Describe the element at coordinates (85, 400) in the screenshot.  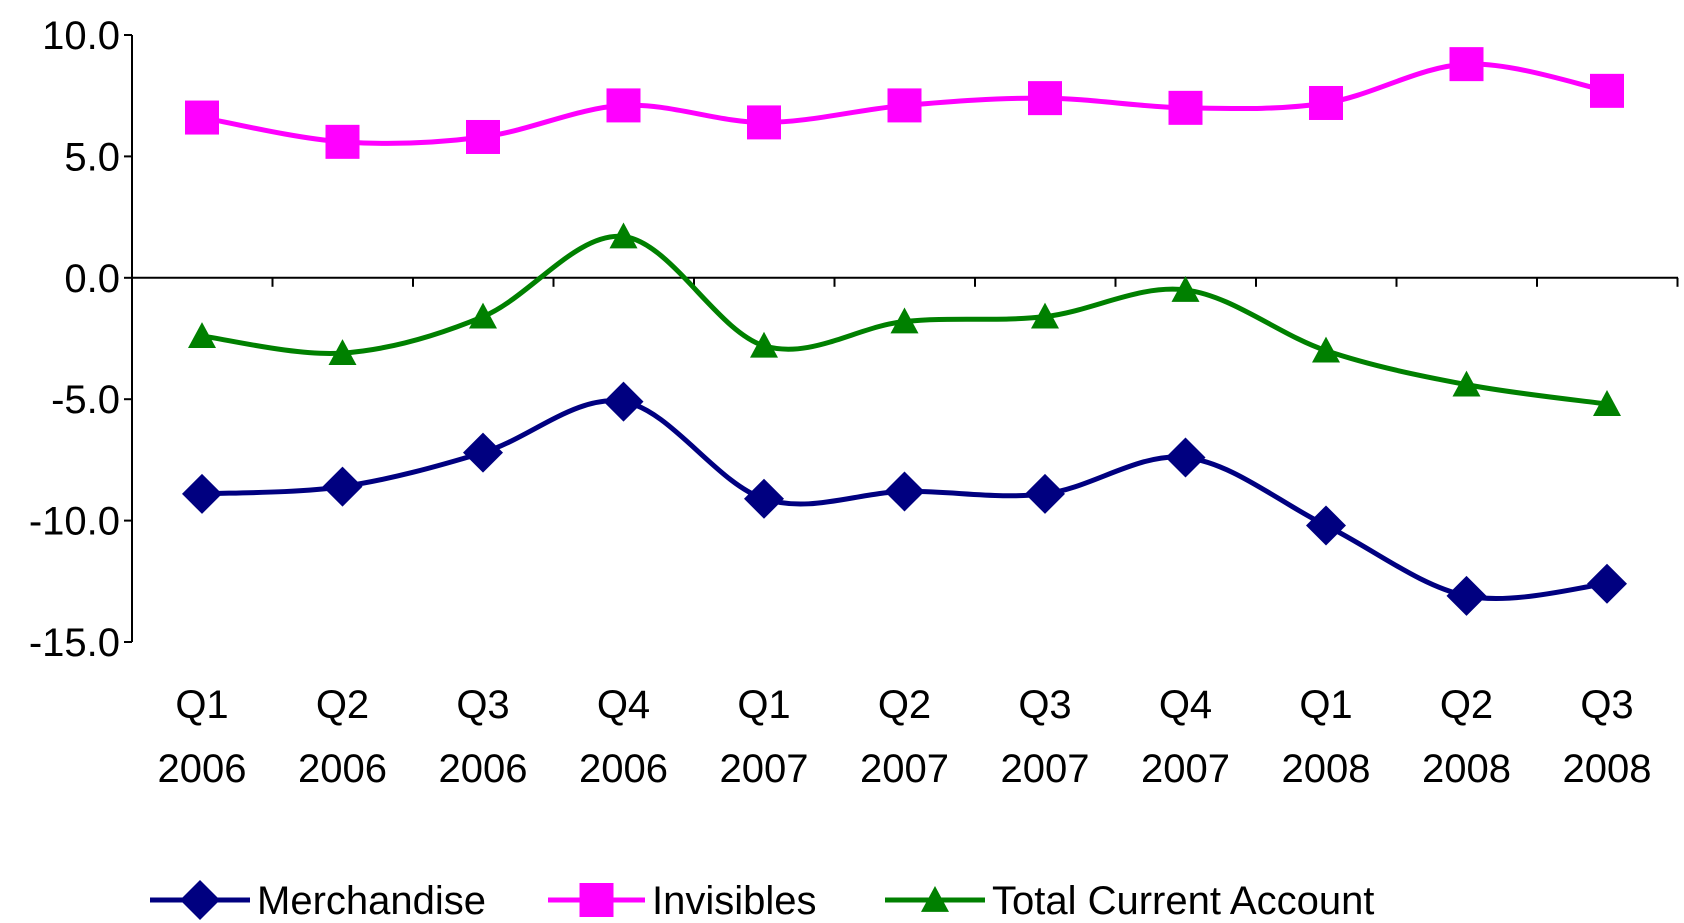
I see `y-tick-label: -5.0` at that location.